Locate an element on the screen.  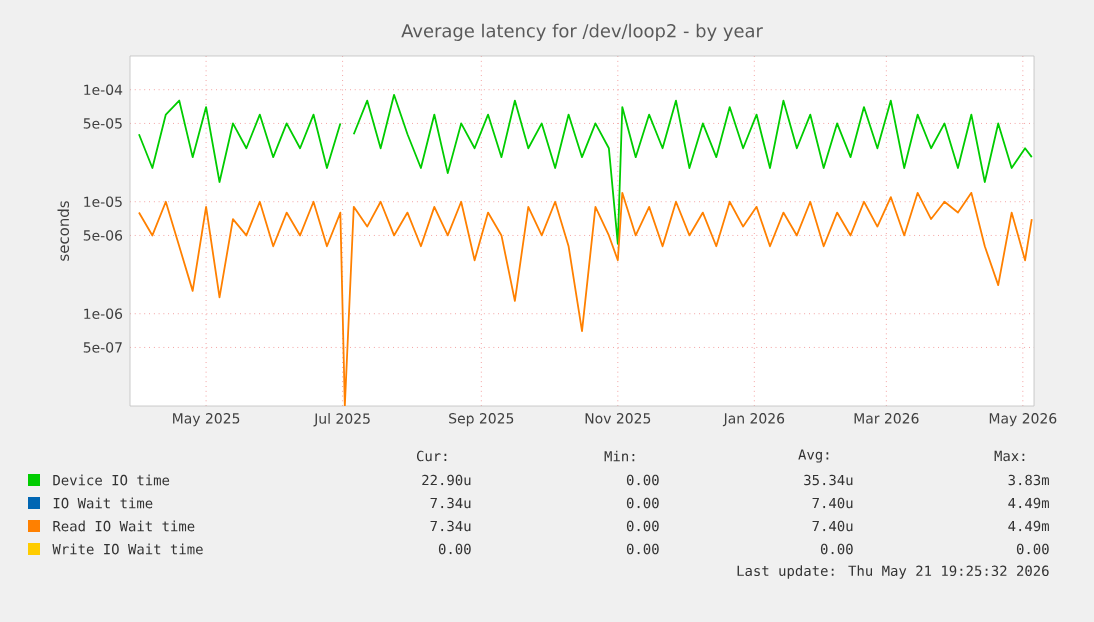
chart-title: Average latency for /dev/loop2 - by year is located at coordinates (582, 32).